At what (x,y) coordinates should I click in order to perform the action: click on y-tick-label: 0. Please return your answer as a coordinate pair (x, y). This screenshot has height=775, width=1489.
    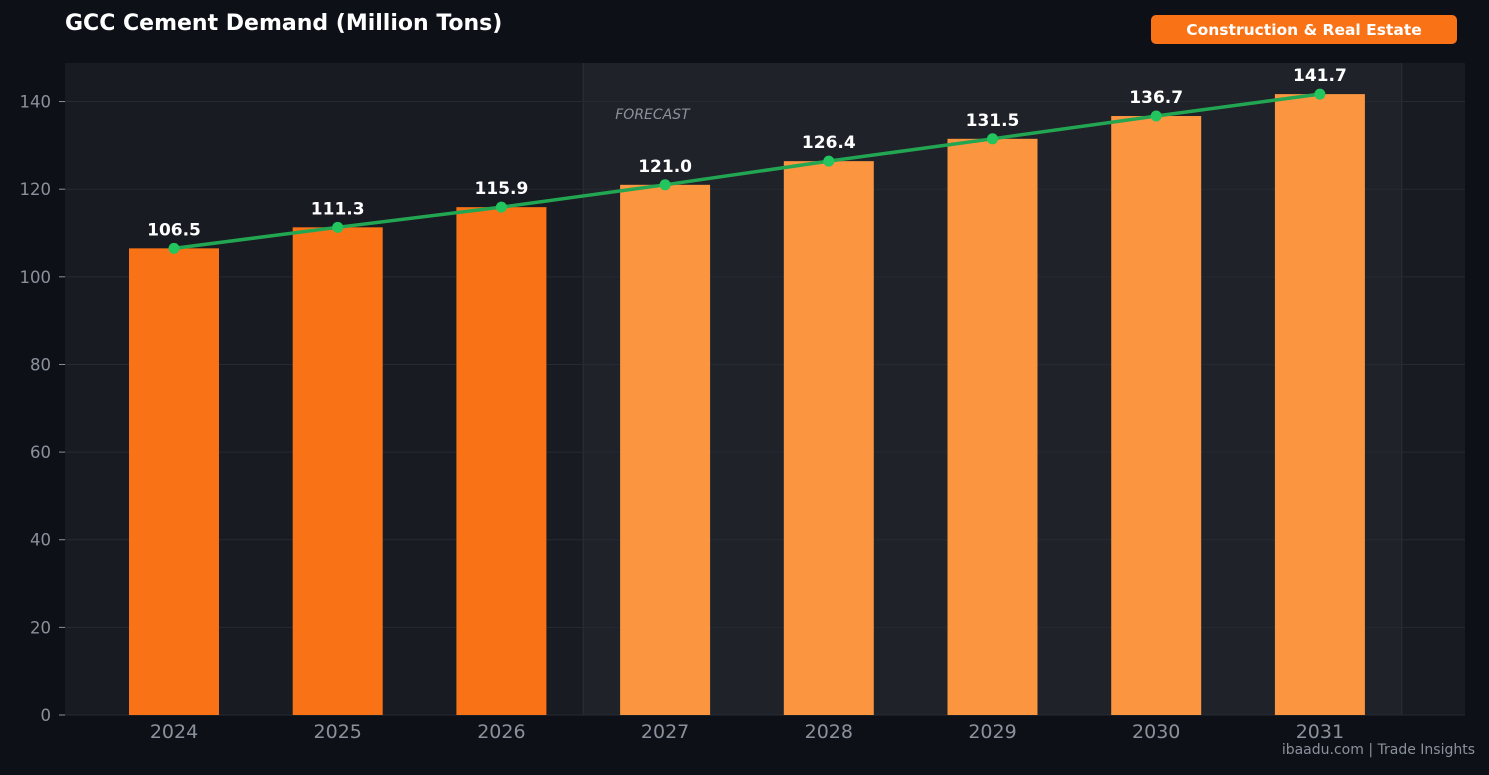
    Looking at the image, I should click on (46, 715).